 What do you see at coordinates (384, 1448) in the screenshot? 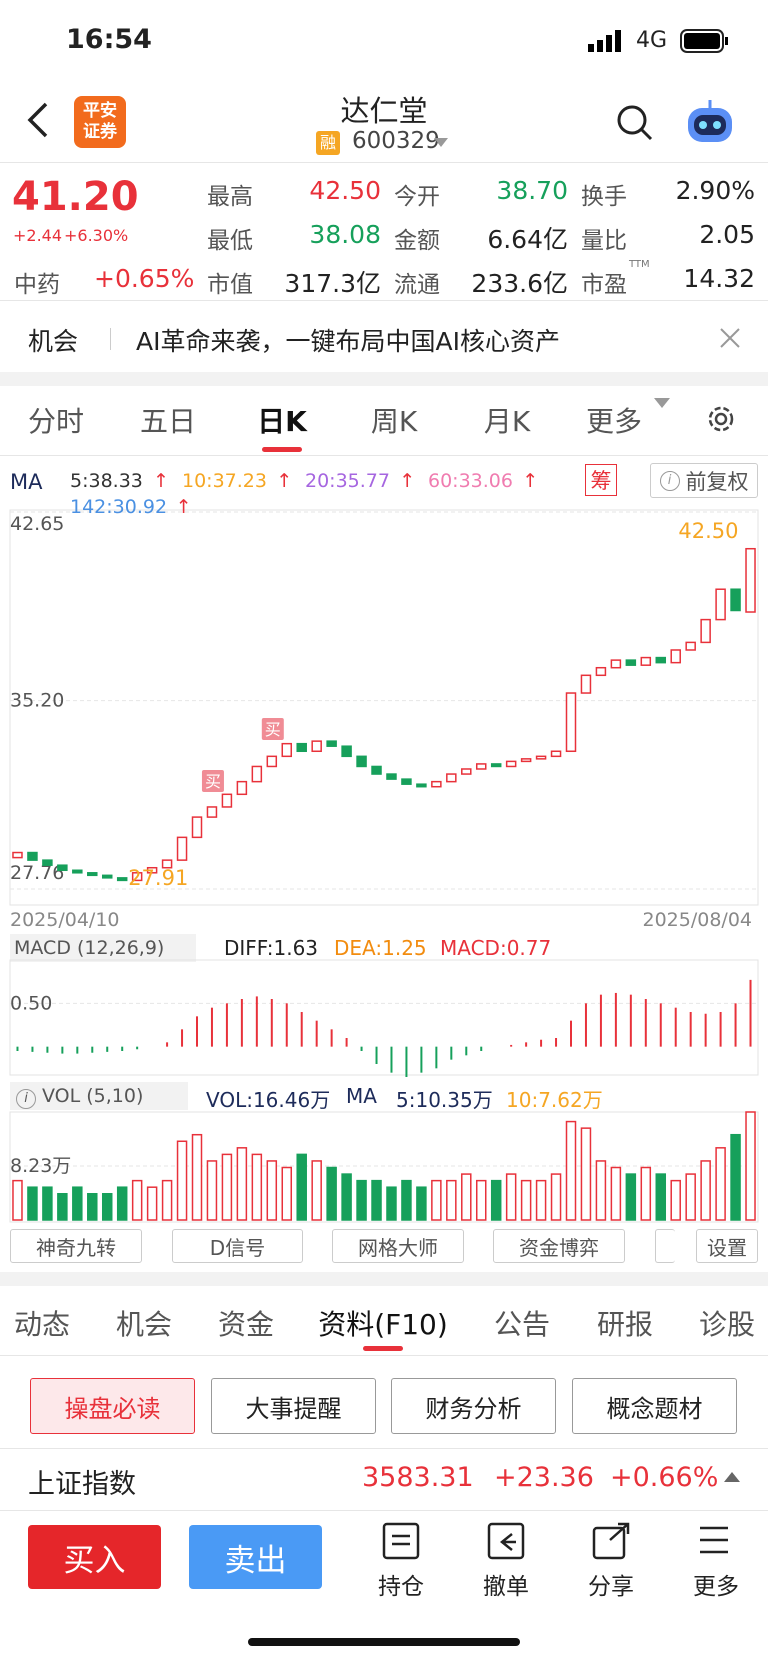
I see `divider` at bounding box center [384, 1448].